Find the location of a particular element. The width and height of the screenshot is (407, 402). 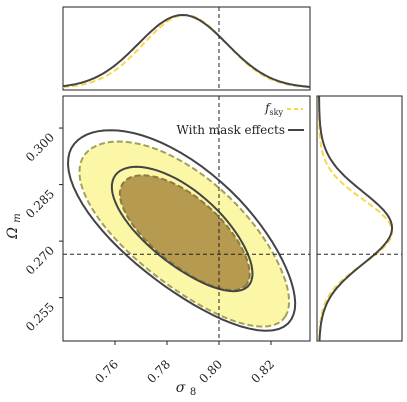

x-axis-label: σ 8 is located at coordinates (186, 389).